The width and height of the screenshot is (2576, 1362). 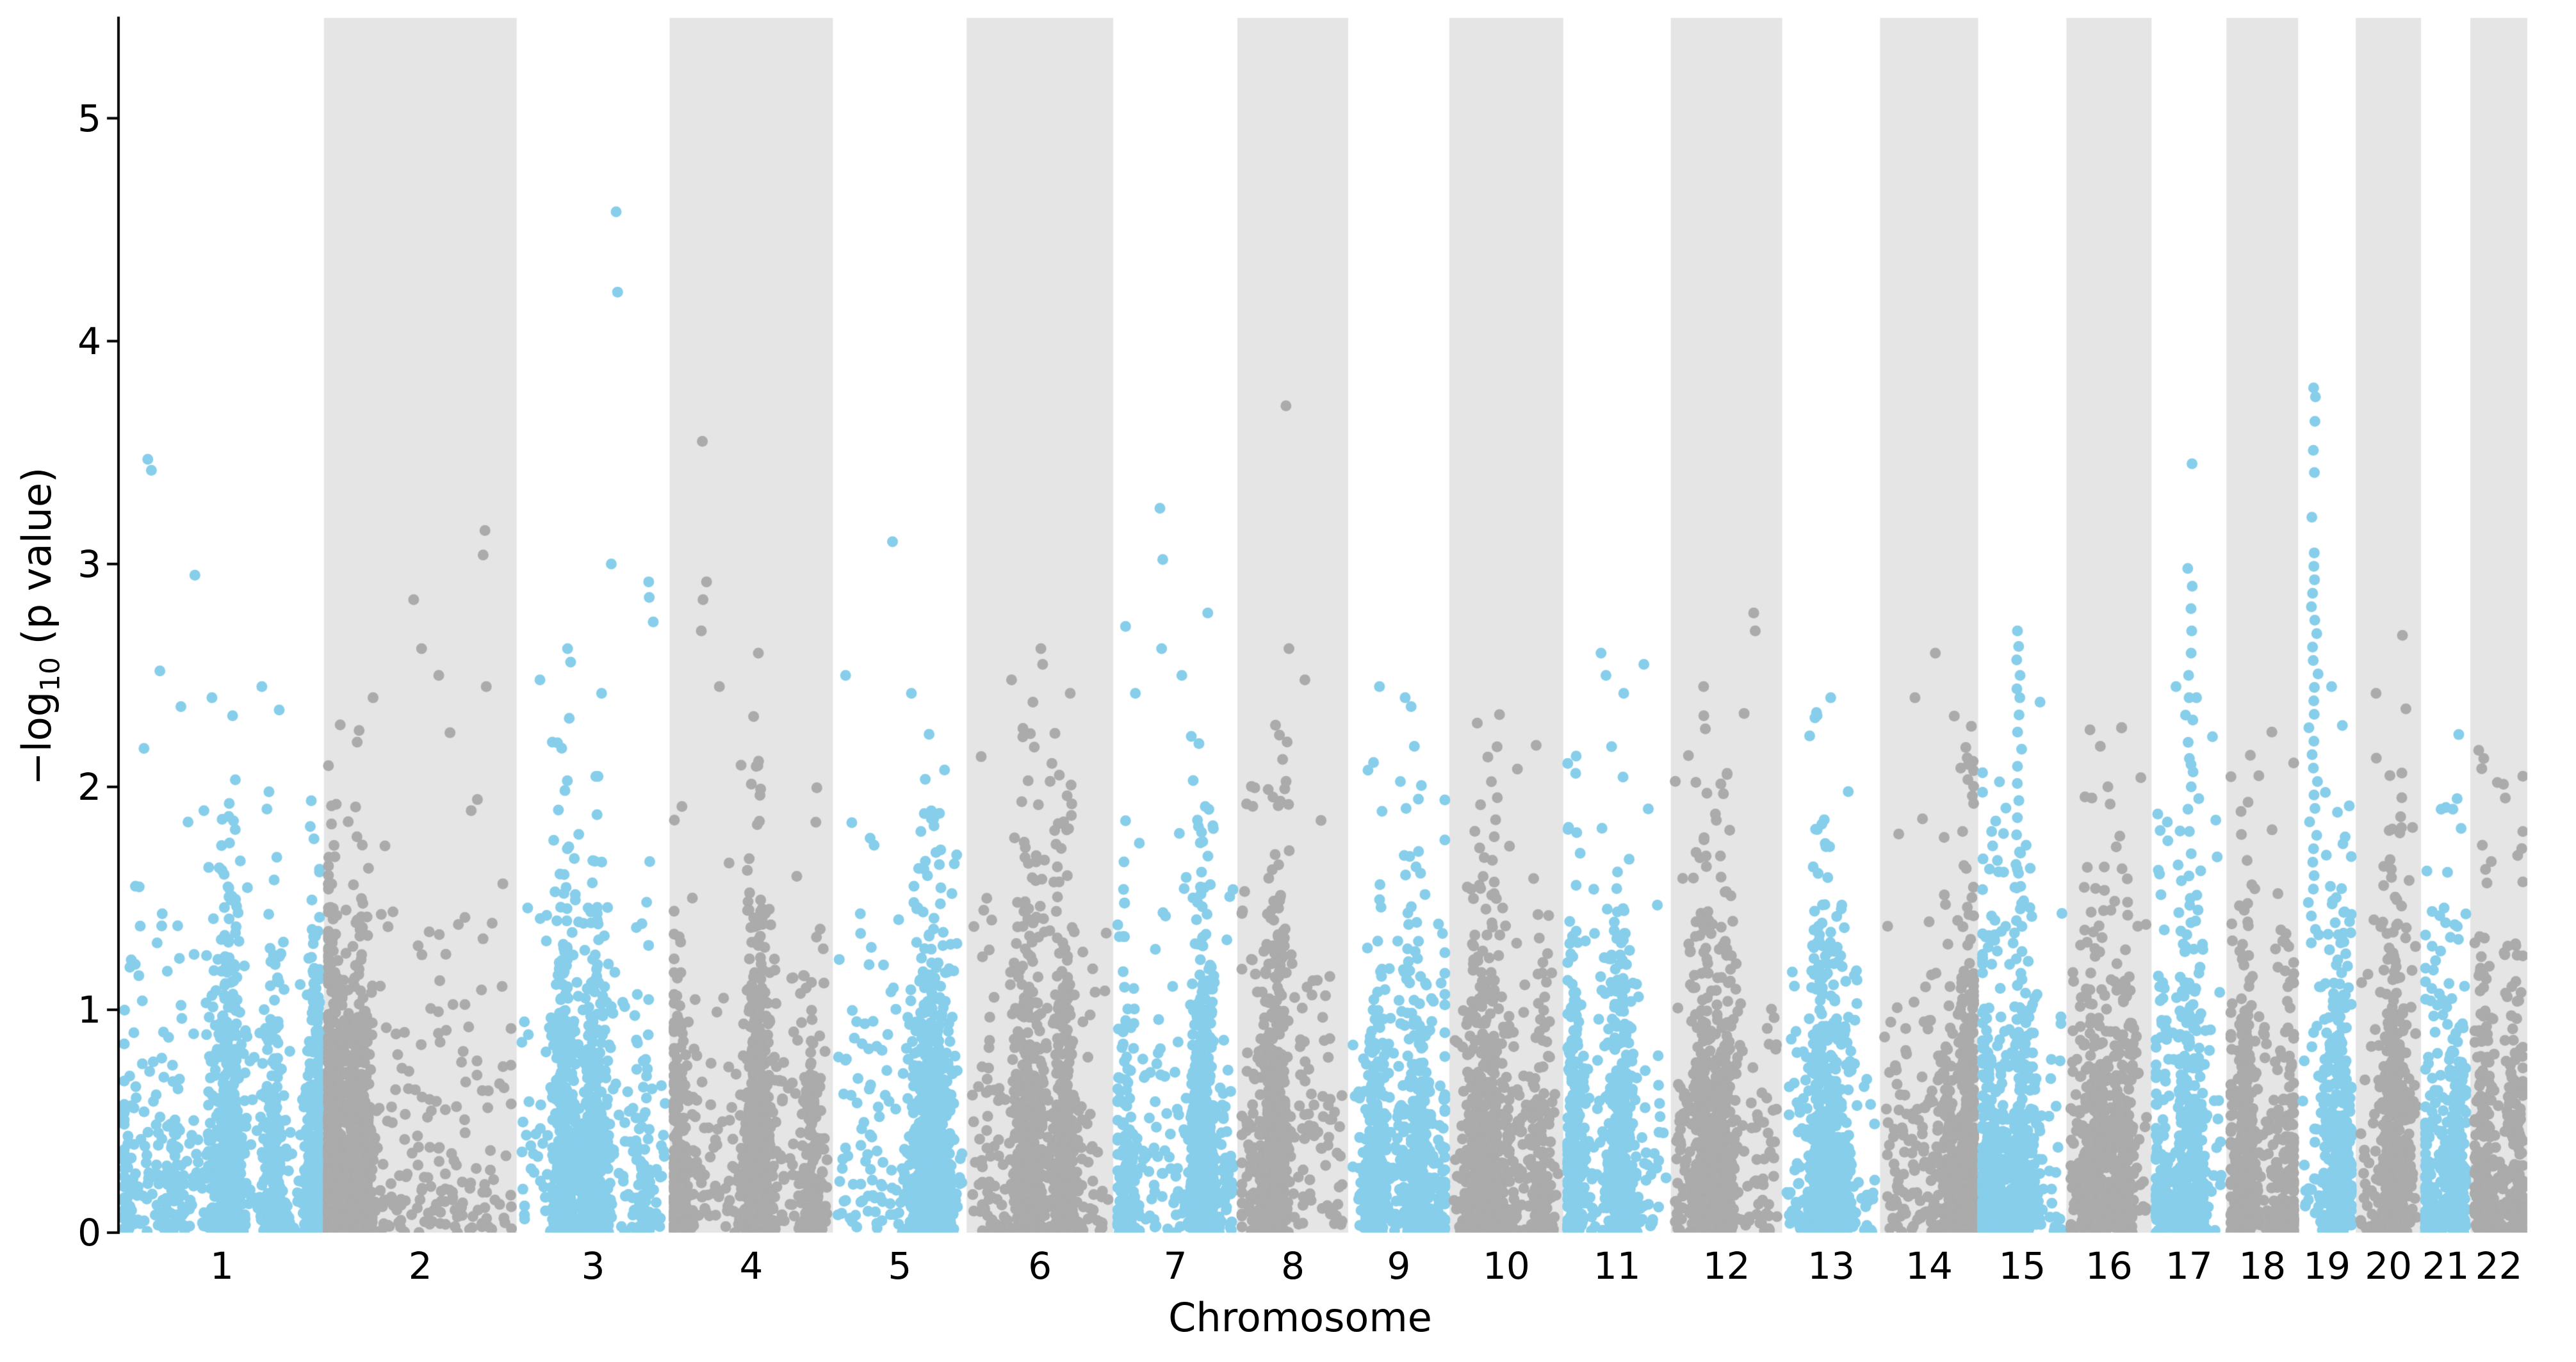 What do you see at coordinates (1617, 1266) in the screenshot?
I see `x-tick-label-chr11: 11` at bounding box center [1617, 1266].